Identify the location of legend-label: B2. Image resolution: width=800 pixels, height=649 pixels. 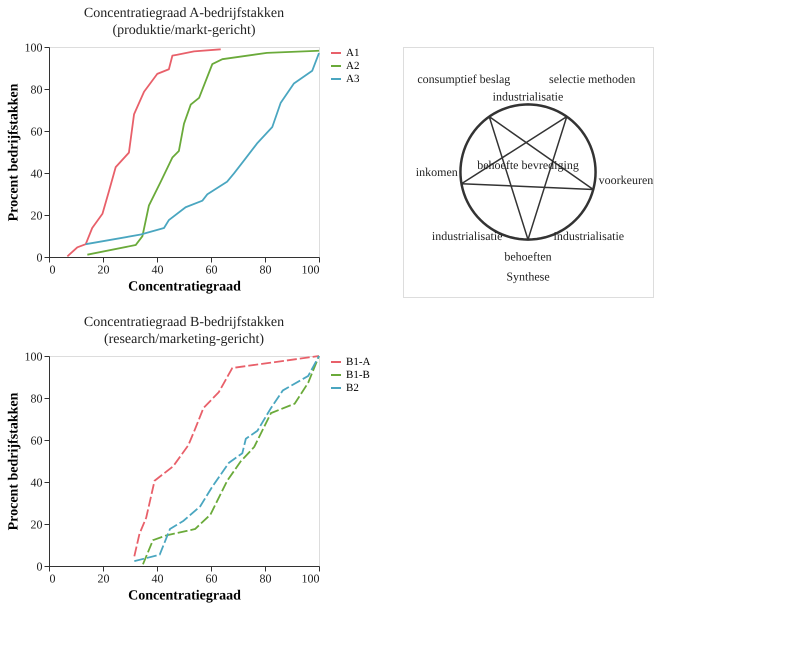
(352, 388).